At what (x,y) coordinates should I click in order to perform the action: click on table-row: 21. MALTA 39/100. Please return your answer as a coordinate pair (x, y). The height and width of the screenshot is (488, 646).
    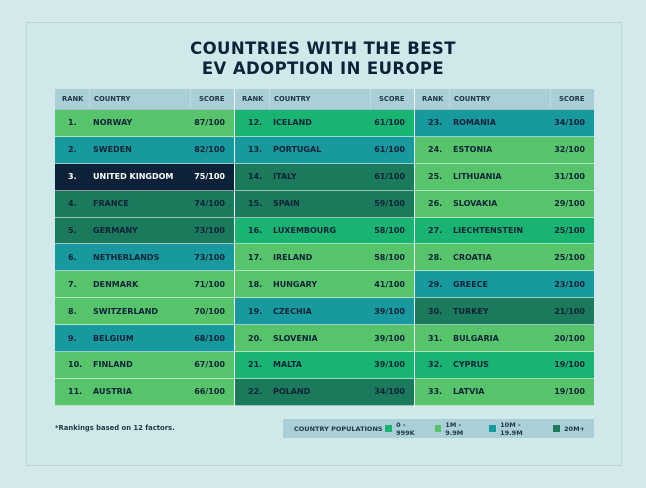
    Looking at the image, I should click on (324, 365).